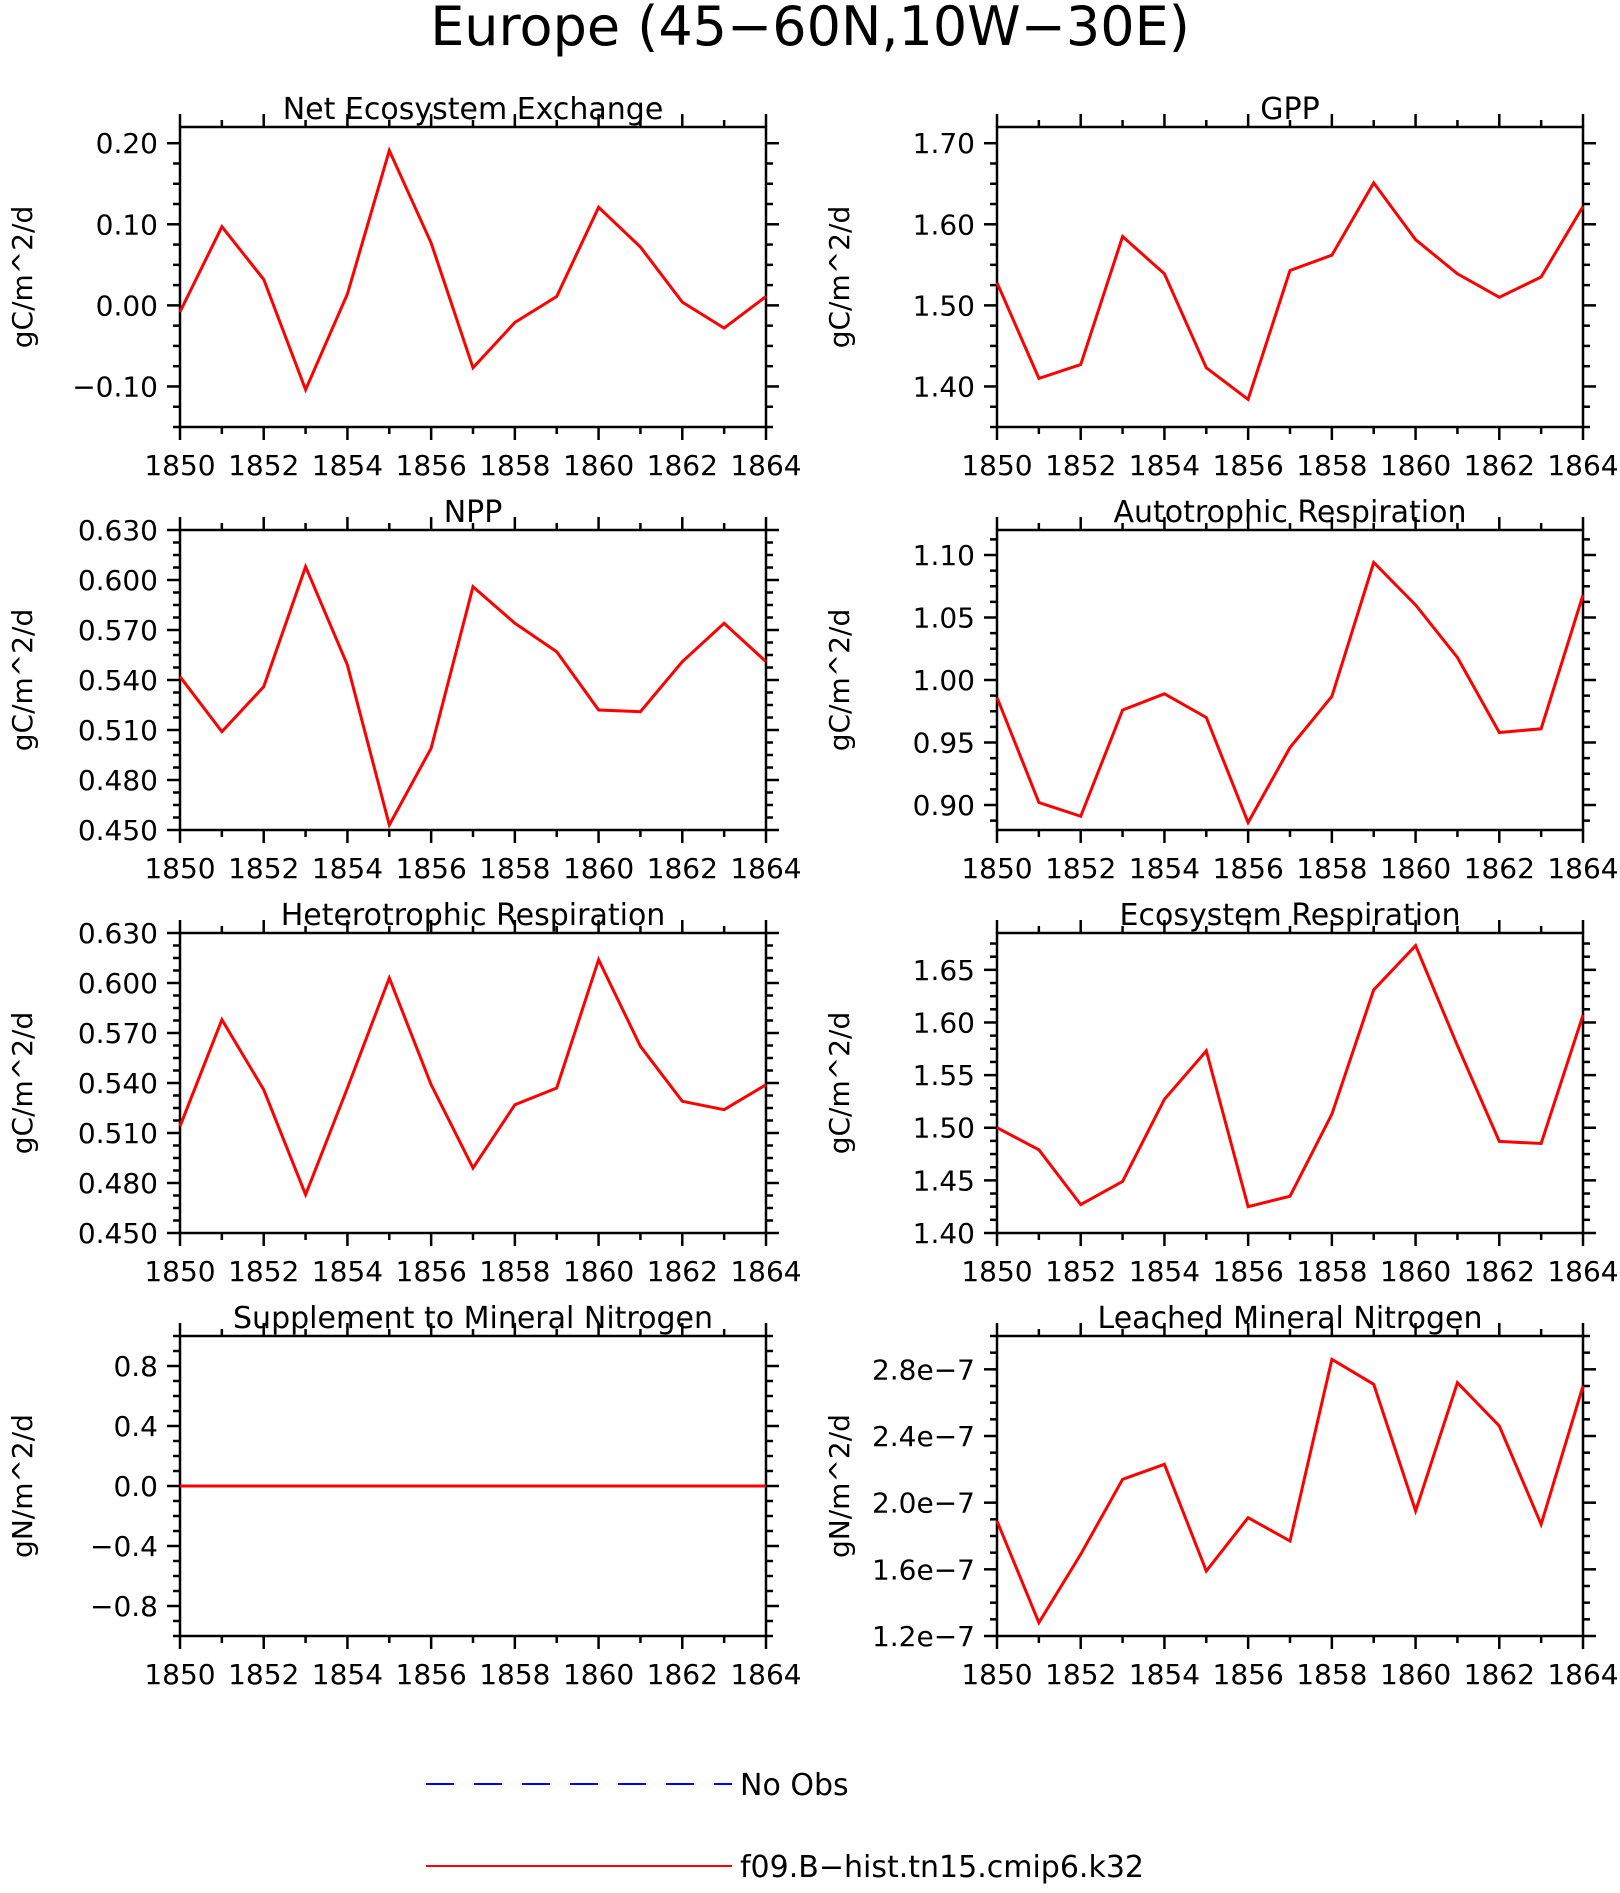 The width and height of the screenshot is (1620, 1893). I want to click on y-tick-label: 1.10, so click(944, 555).